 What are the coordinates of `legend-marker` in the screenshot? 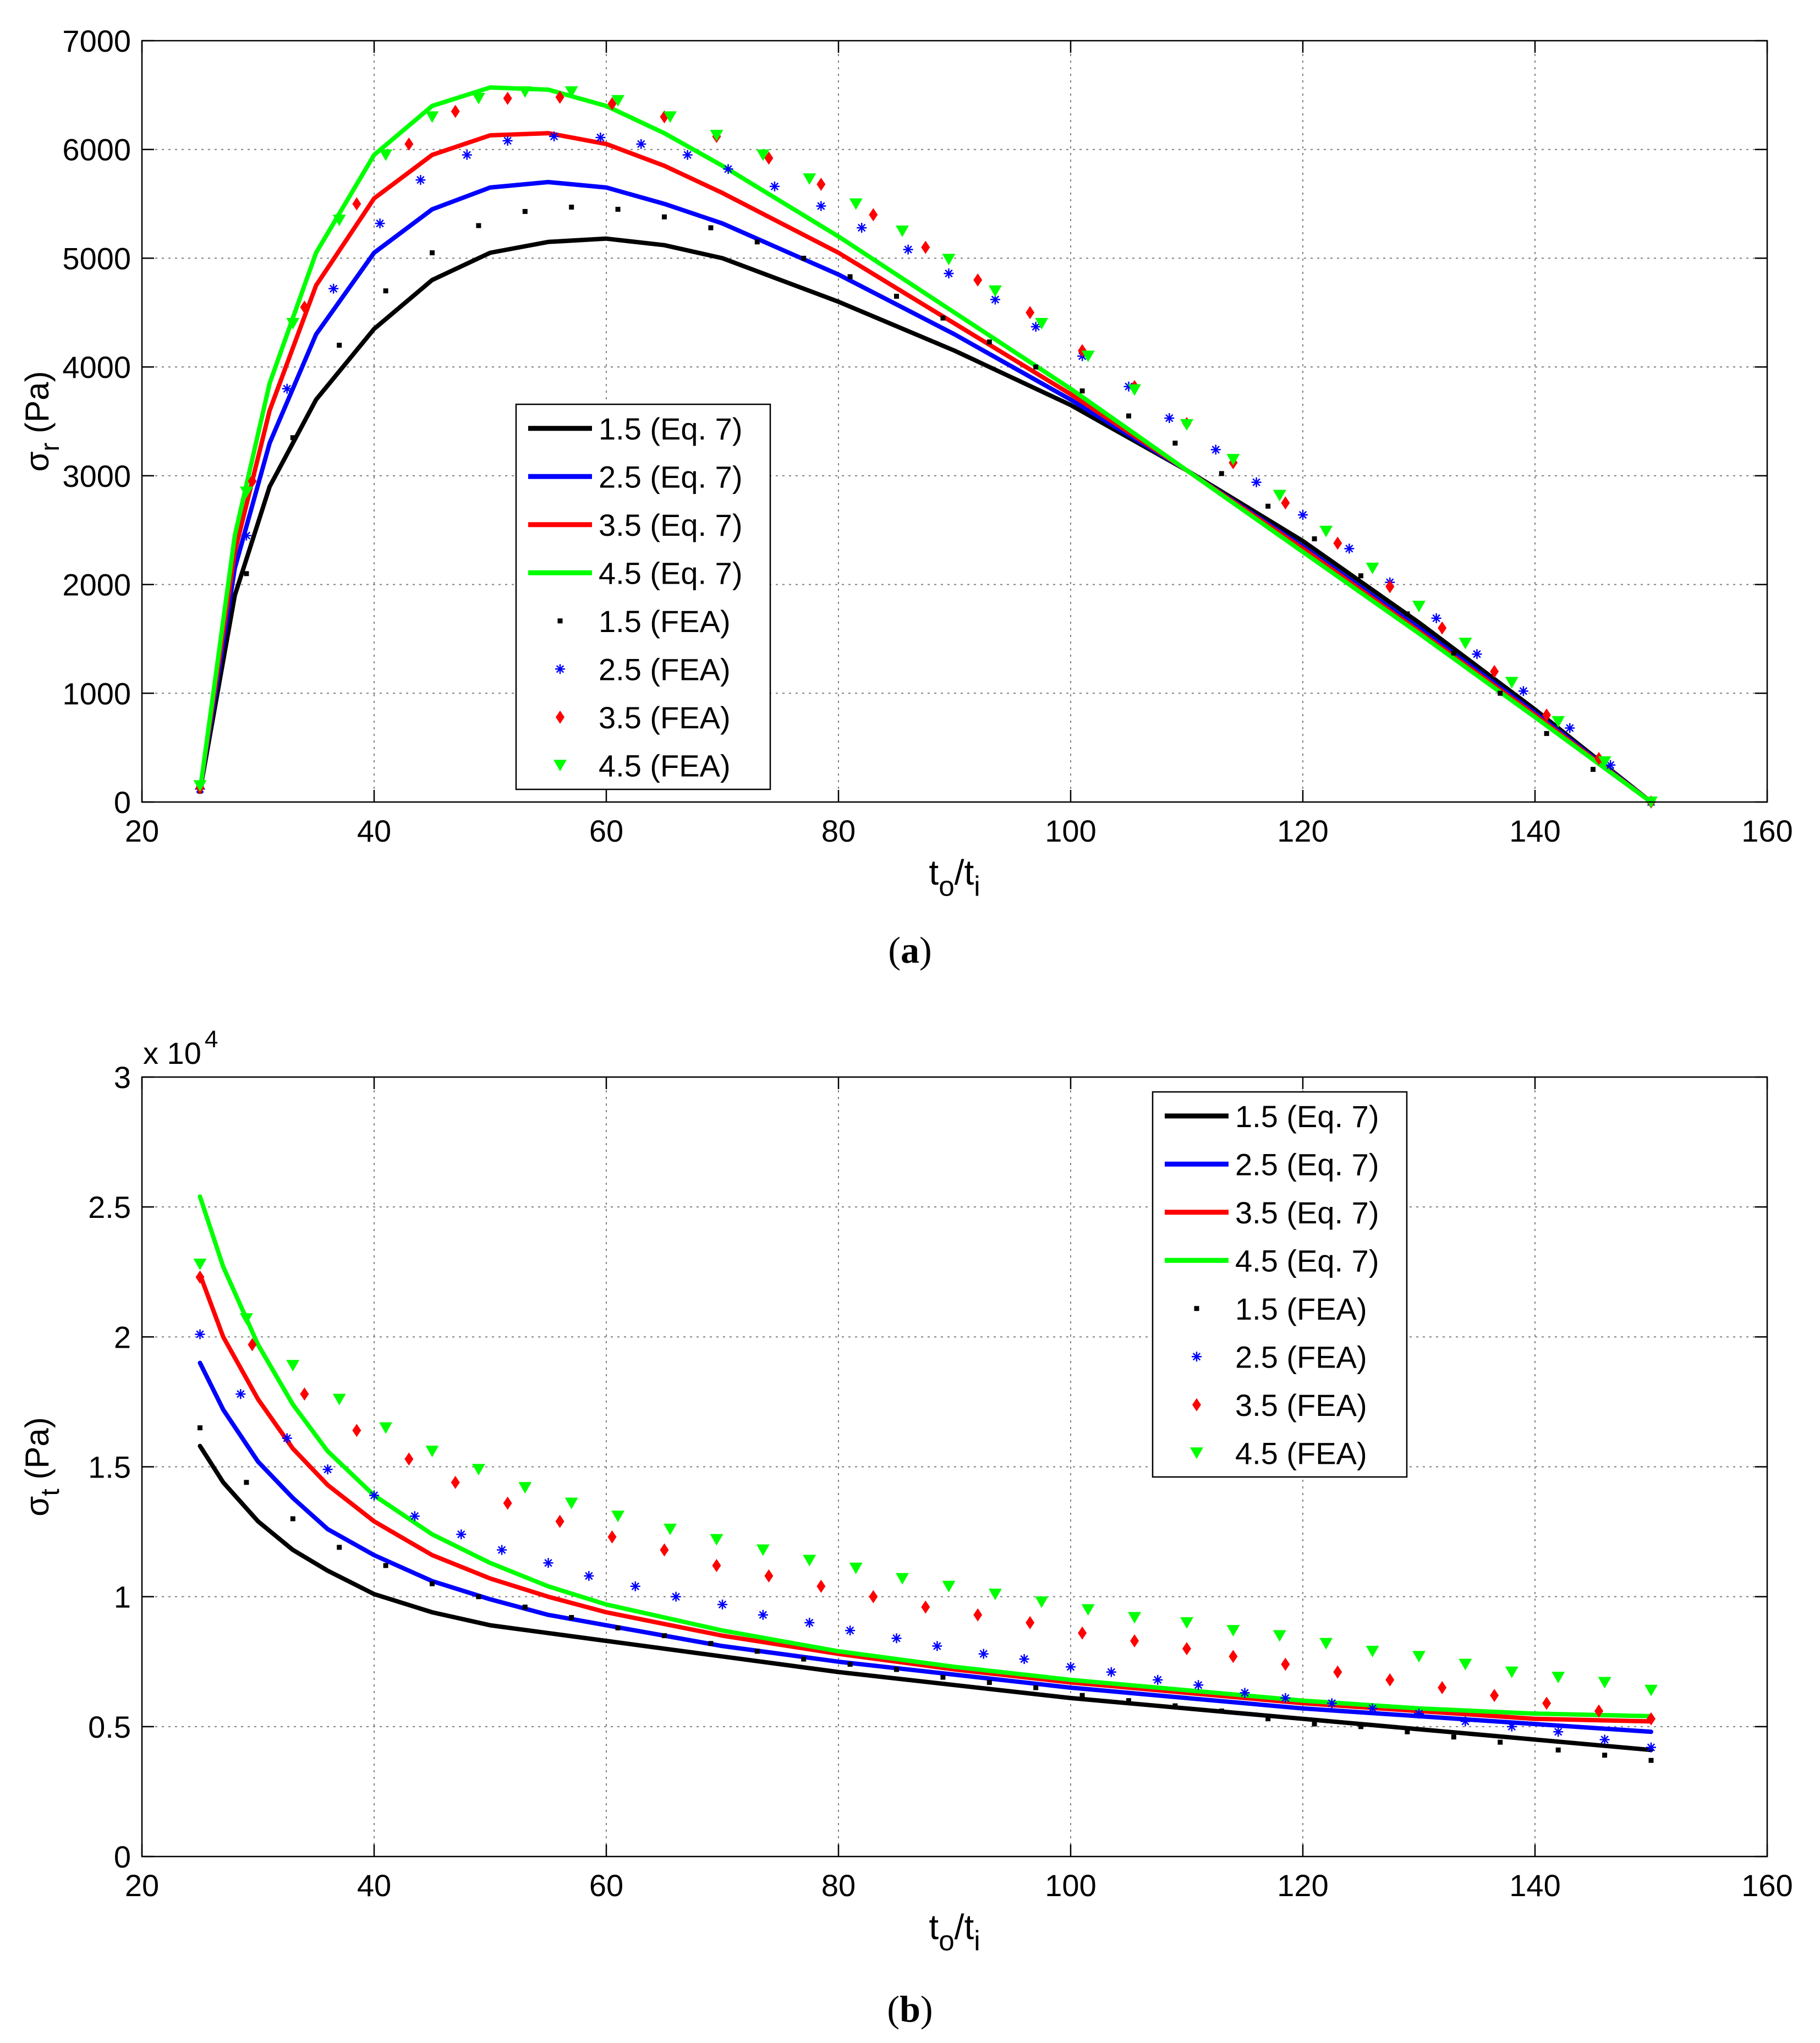 It's located at (560, 766).